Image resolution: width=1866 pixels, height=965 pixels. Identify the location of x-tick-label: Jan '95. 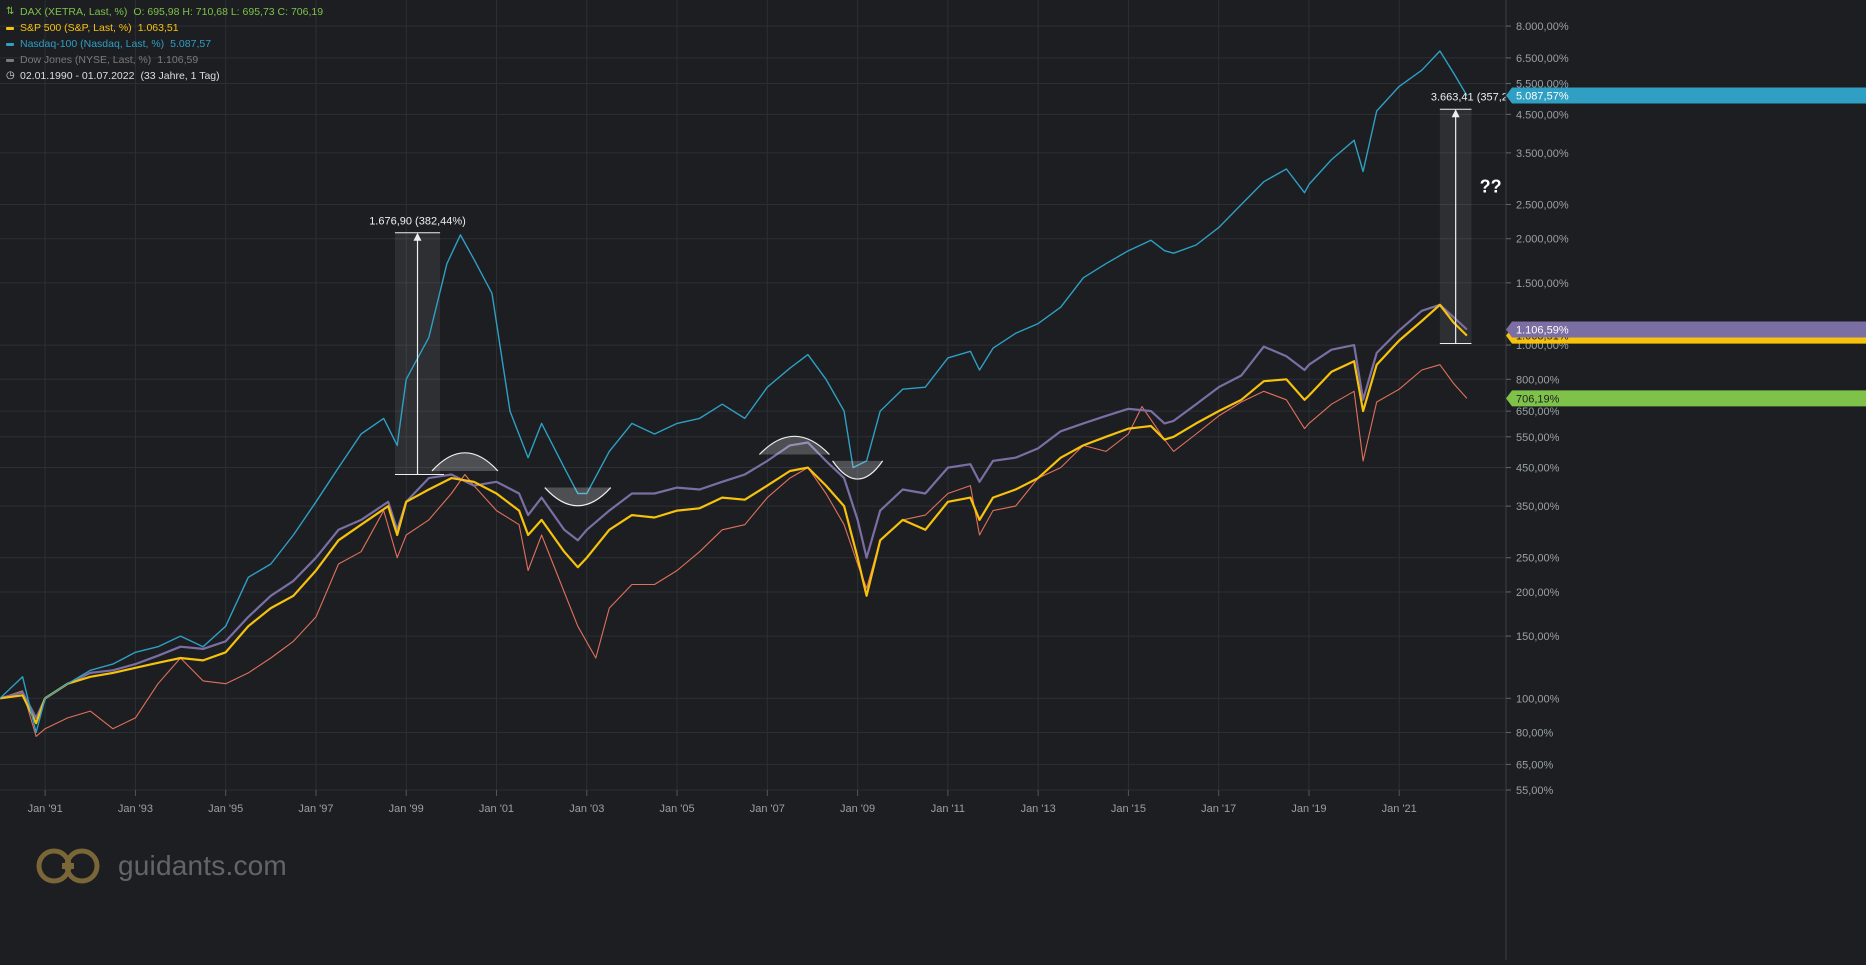
(225, 809).